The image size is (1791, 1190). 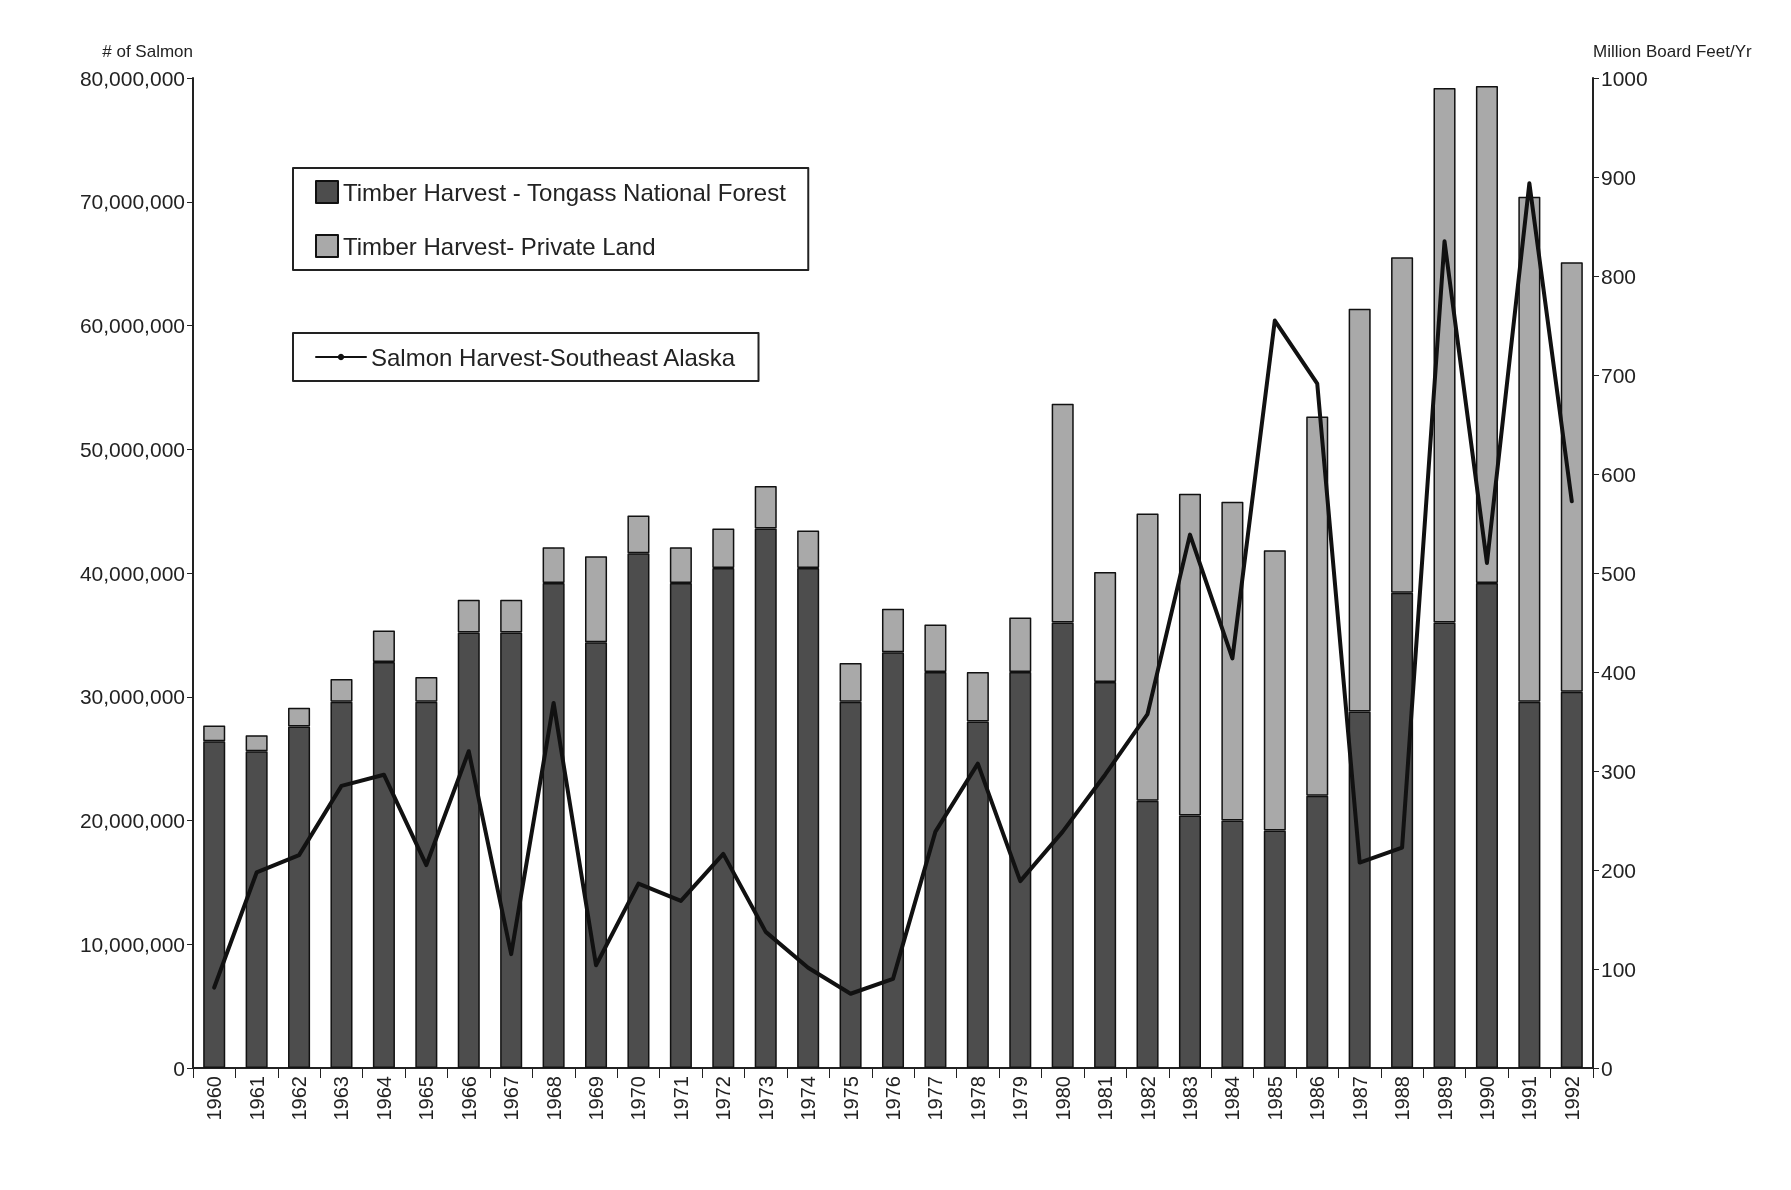 I want to click on y-tick-label: 0, so click(x=179, y=1068).